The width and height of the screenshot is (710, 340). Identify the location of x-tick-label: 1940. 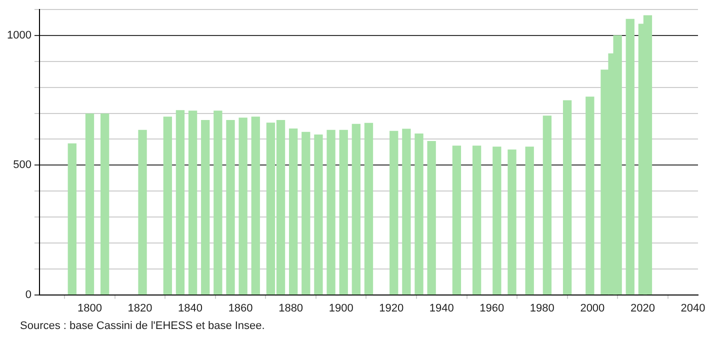
(441, 308).